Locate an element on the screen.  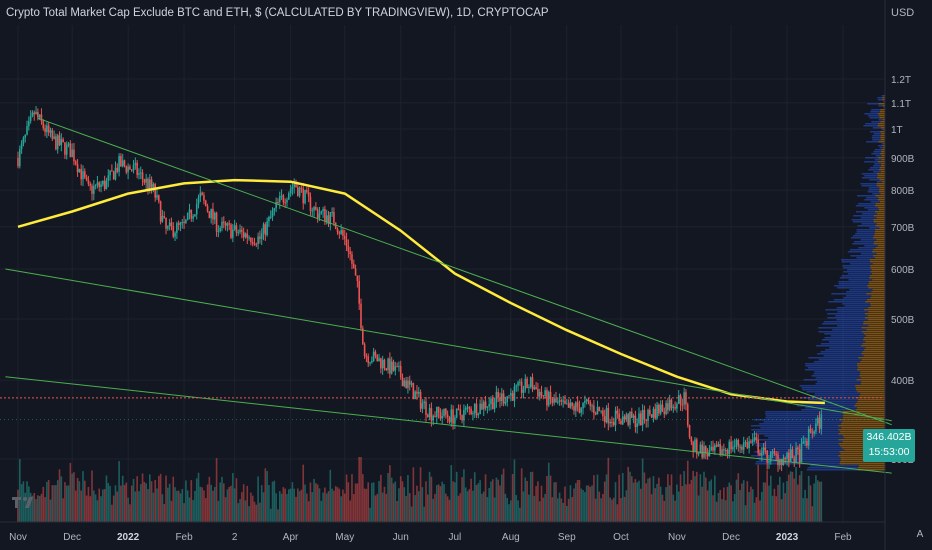
x-tick-label: 2 is located at coordinates (235, 537).